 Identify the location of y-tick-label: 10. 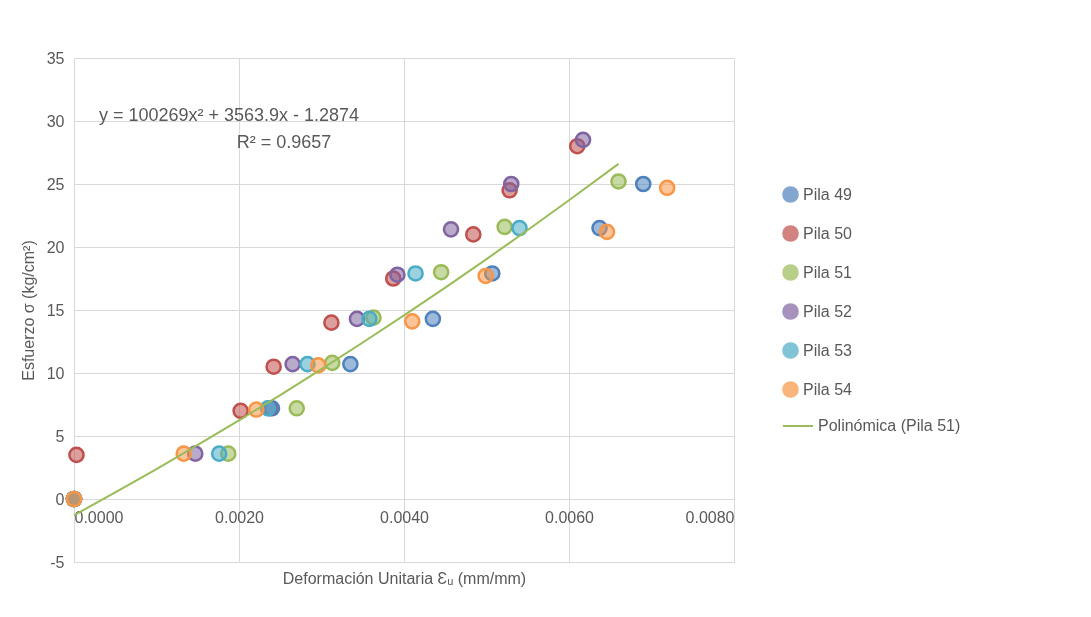
(55, 373).